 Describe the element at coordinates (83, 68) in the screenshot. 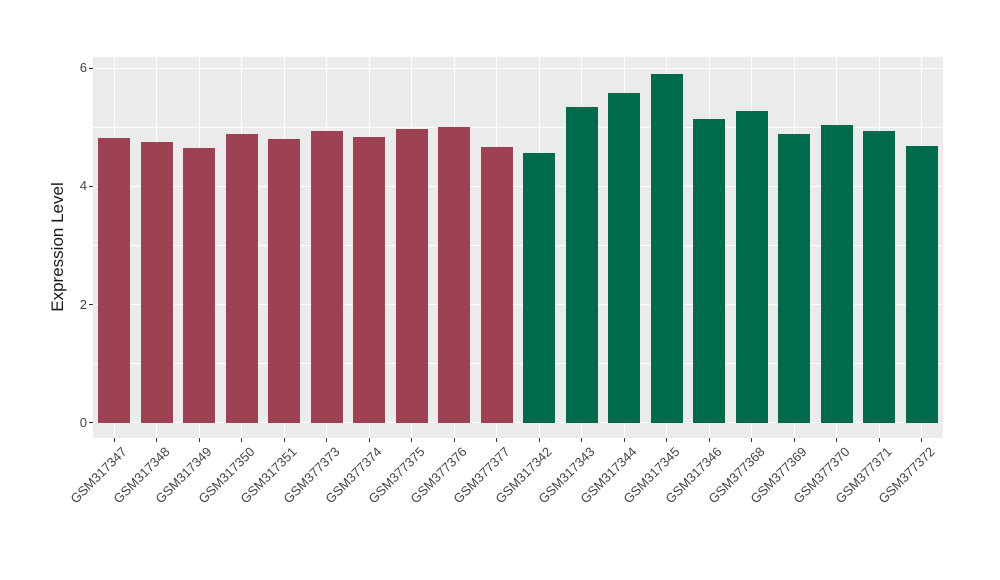

I see `y-axis-tick-label: 6` at that location.